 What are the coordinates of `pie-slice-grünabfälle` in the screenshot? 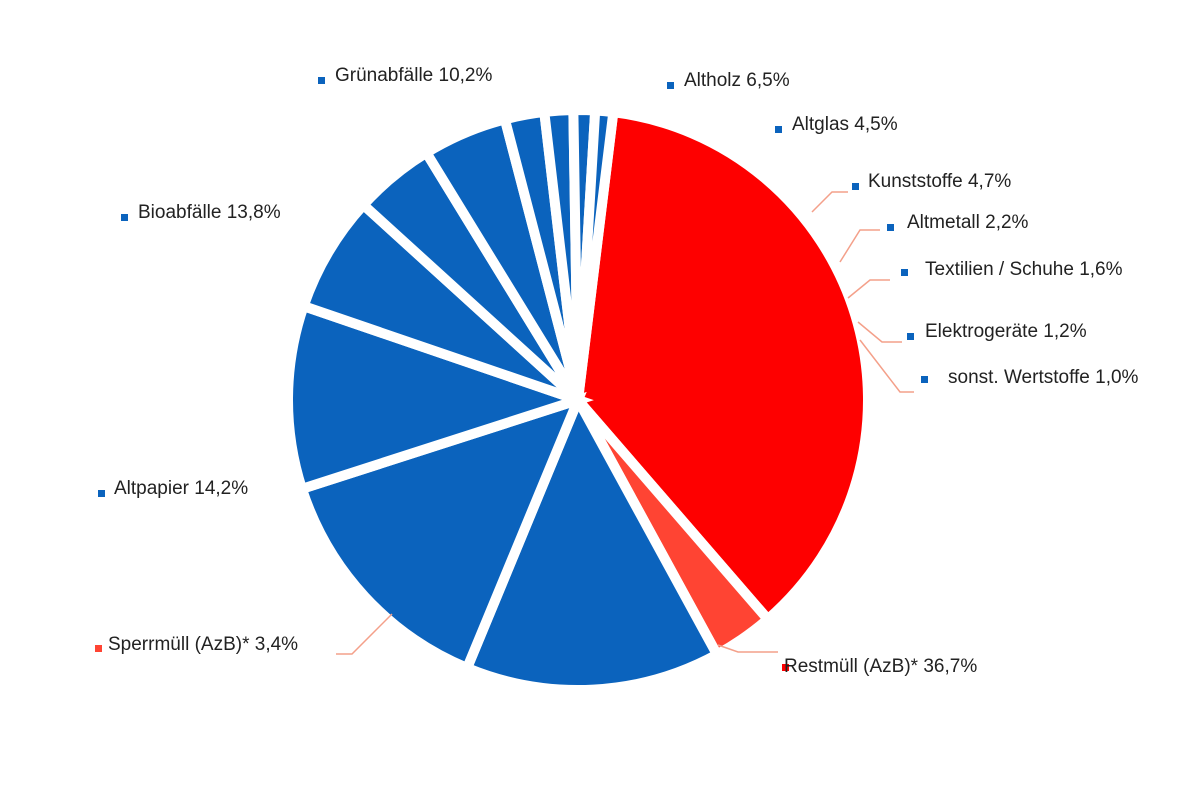 It's located at (438, 397).